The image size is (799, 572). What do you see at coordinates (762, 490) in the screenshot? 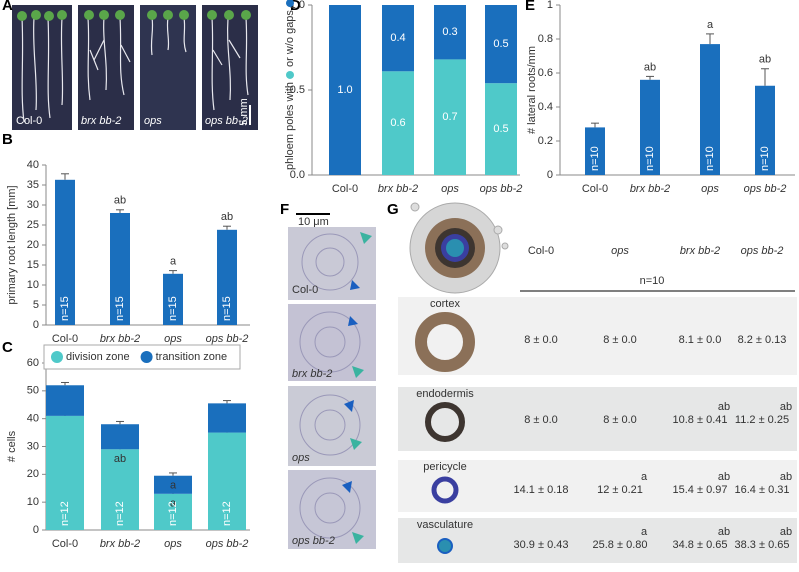
I see `cell-value: 16.4 ± 0.31` at bounding box center [762, 490].